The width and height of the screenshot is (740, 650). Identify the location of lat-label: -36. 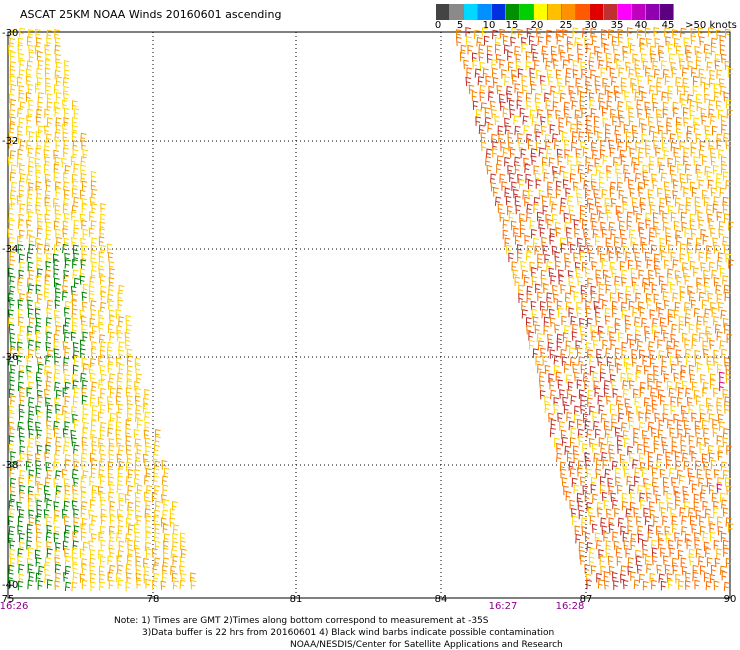
(10, 357).